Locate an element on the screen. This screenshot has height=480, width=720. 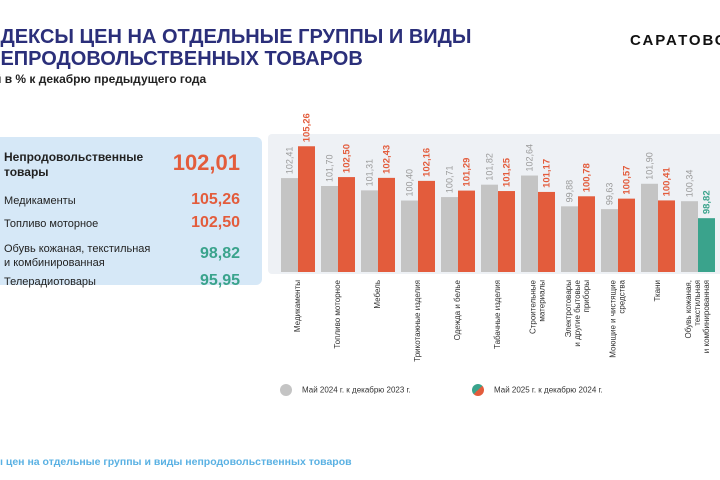
summary-label: Непродовольственные товары is located at coordinates (73, 165).